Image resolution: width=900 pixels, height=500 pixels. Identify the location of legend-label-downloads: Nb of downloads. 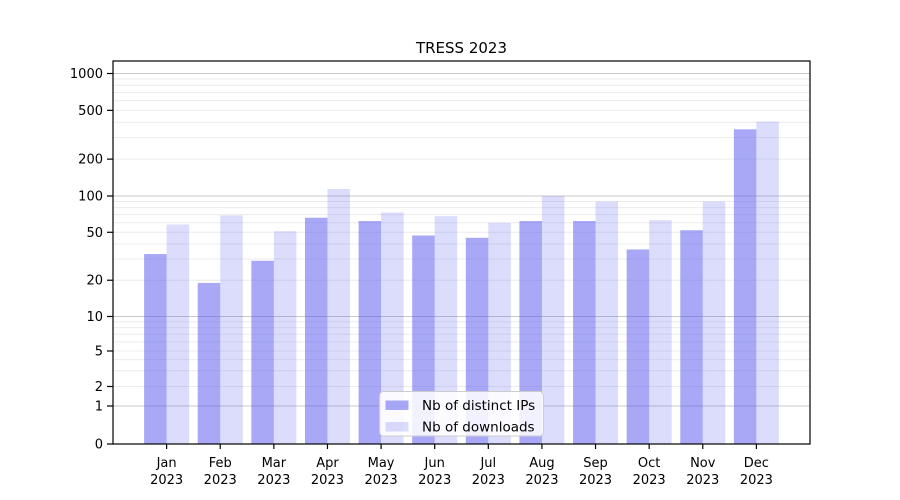
(478, 428).